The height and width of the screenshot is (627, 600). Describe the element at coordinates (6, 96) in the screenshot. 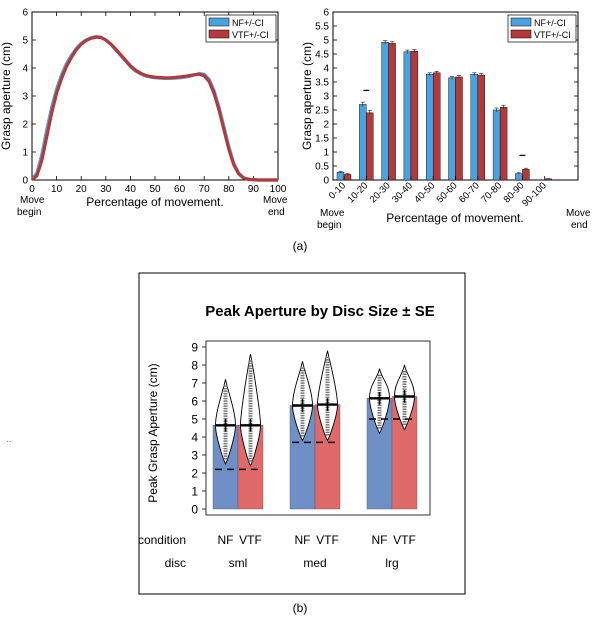

I see `a-left-y-label: Grasp aperture (cm)` at that location.